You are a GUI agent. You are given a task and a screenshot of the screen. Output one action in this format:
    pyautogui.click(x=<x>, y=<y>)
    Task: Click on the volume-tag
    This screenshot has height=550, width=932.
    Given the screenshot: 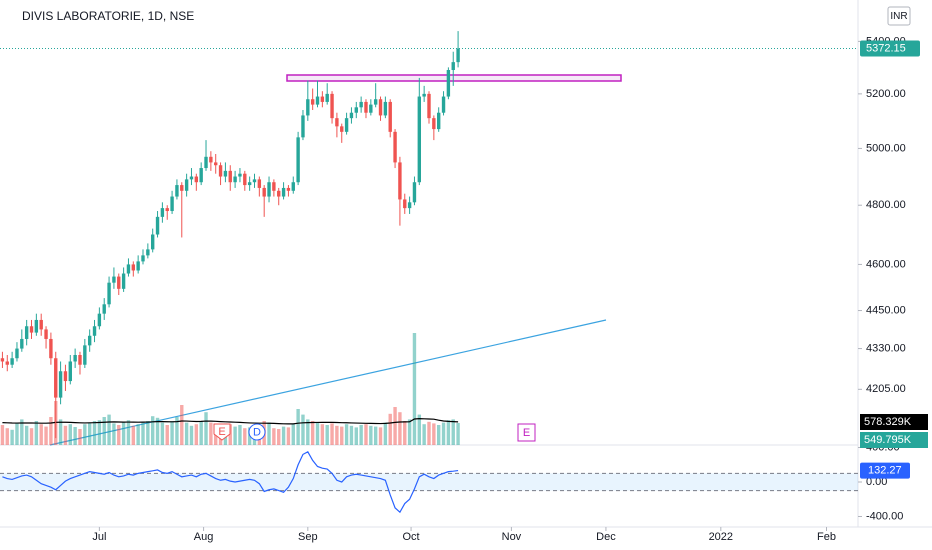 What is the action you would take?
    pyautogui.click(x=894, y=440)
    